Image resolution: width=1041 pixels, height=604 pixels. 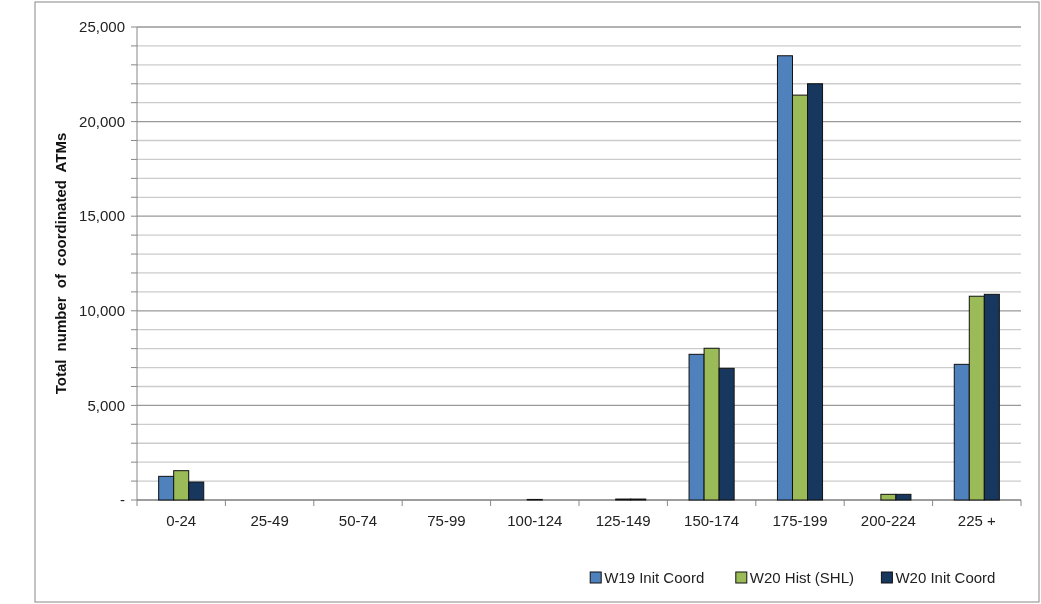 I want to click on y-axis-title: Total number of coordinated ATMs, so click(x=60, y=263).